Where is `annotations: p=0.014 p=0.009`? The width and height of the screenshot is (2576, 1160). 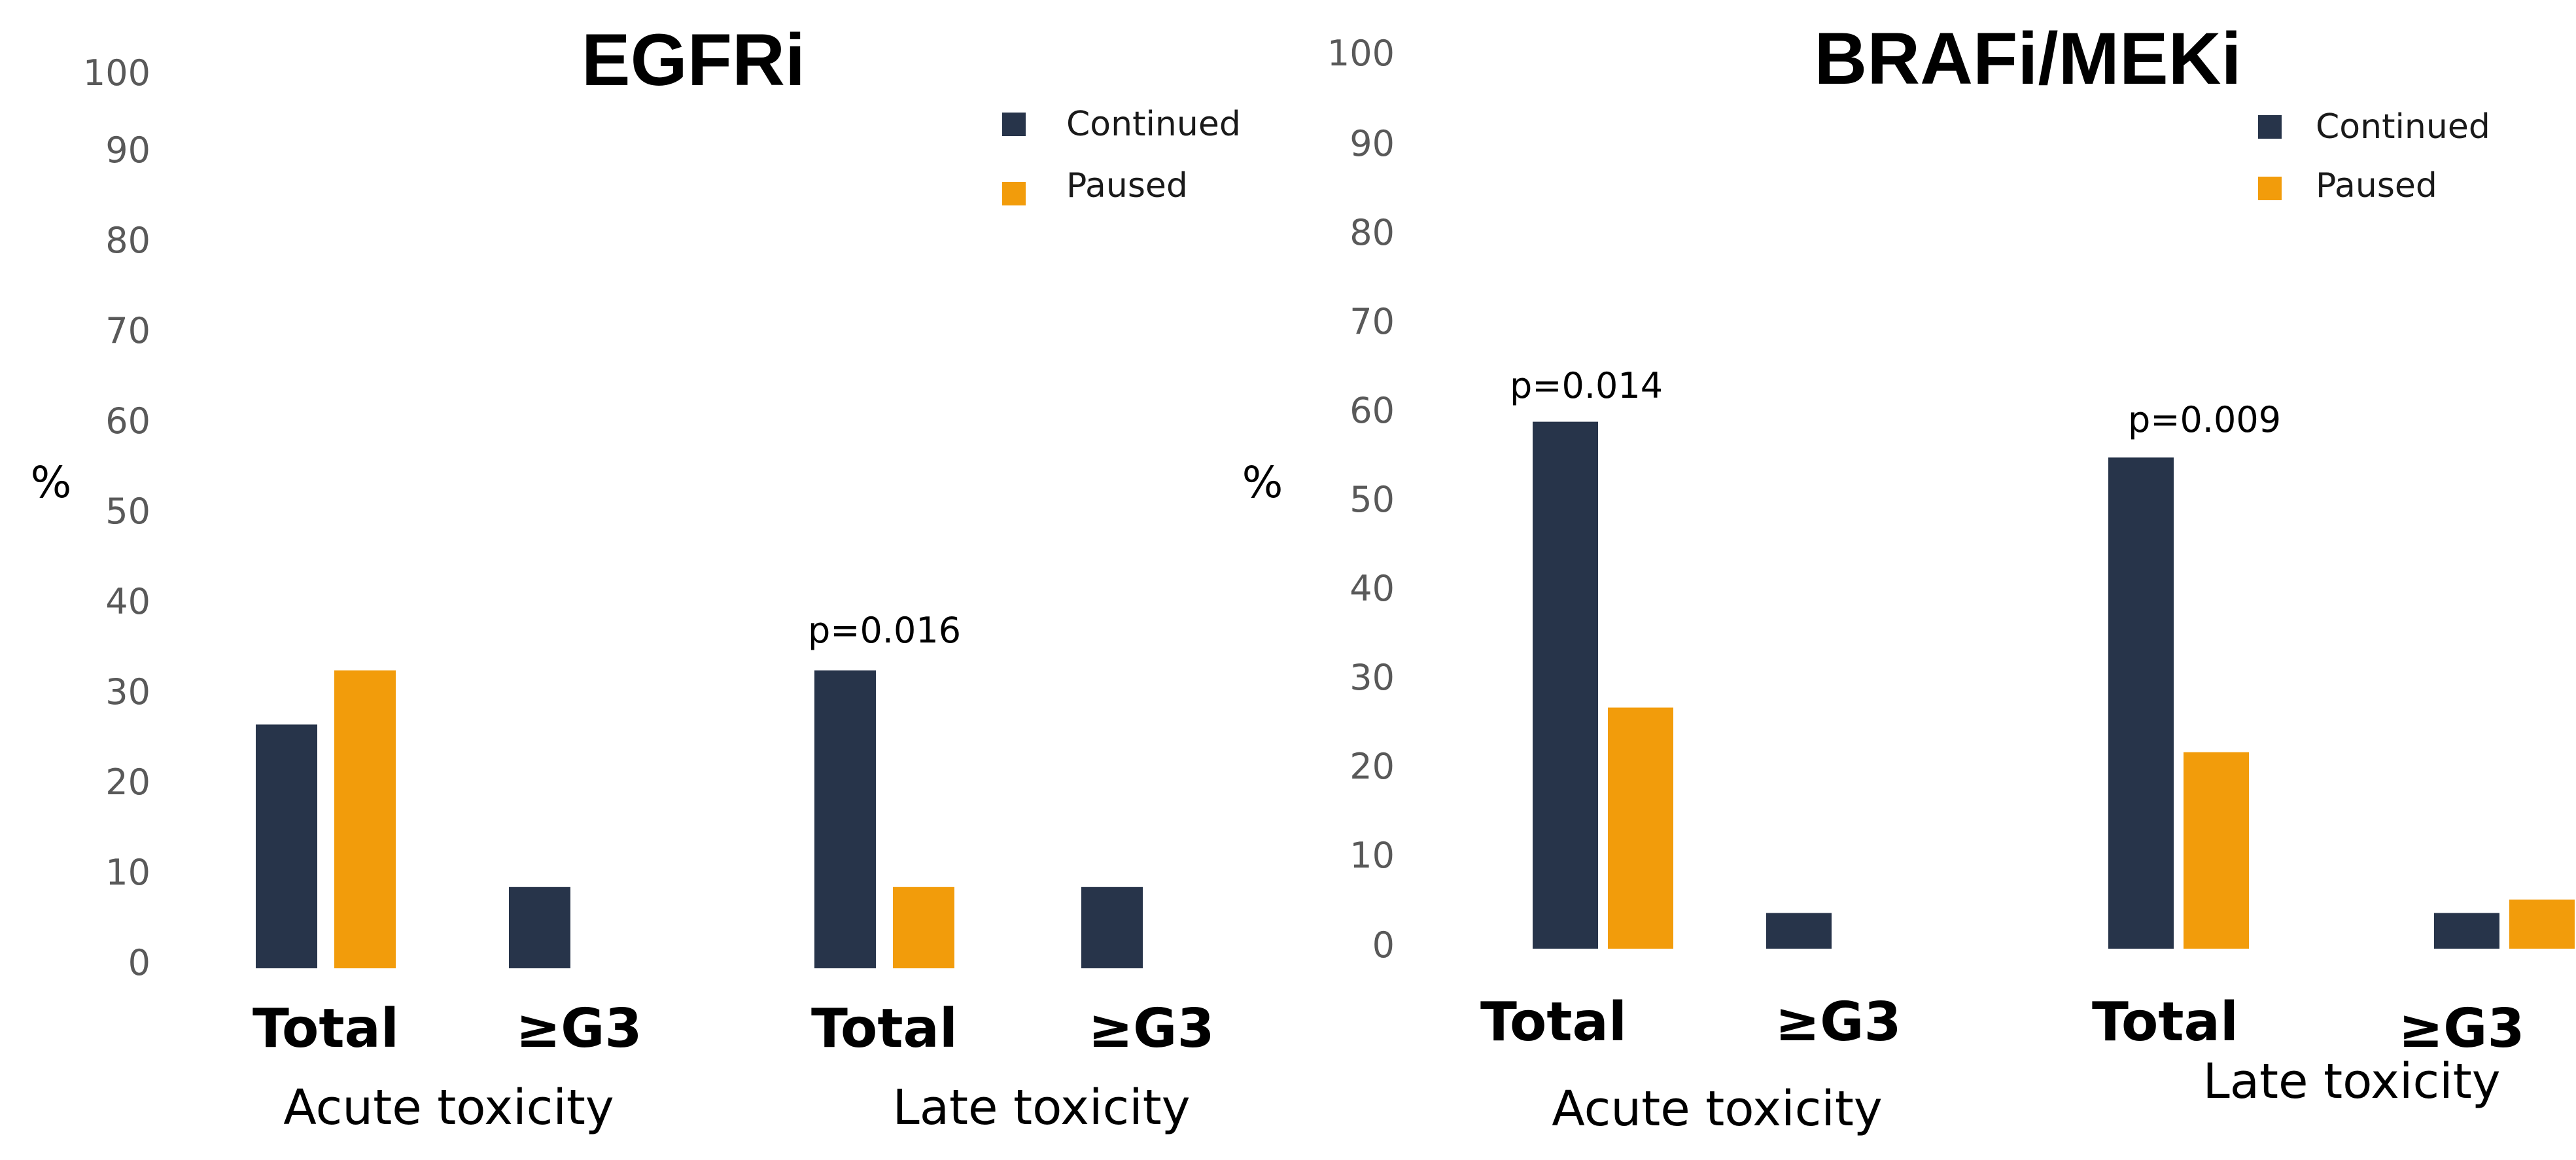
annotations: p=0.014 p=0.009 is located at coordinates (1896, 402).